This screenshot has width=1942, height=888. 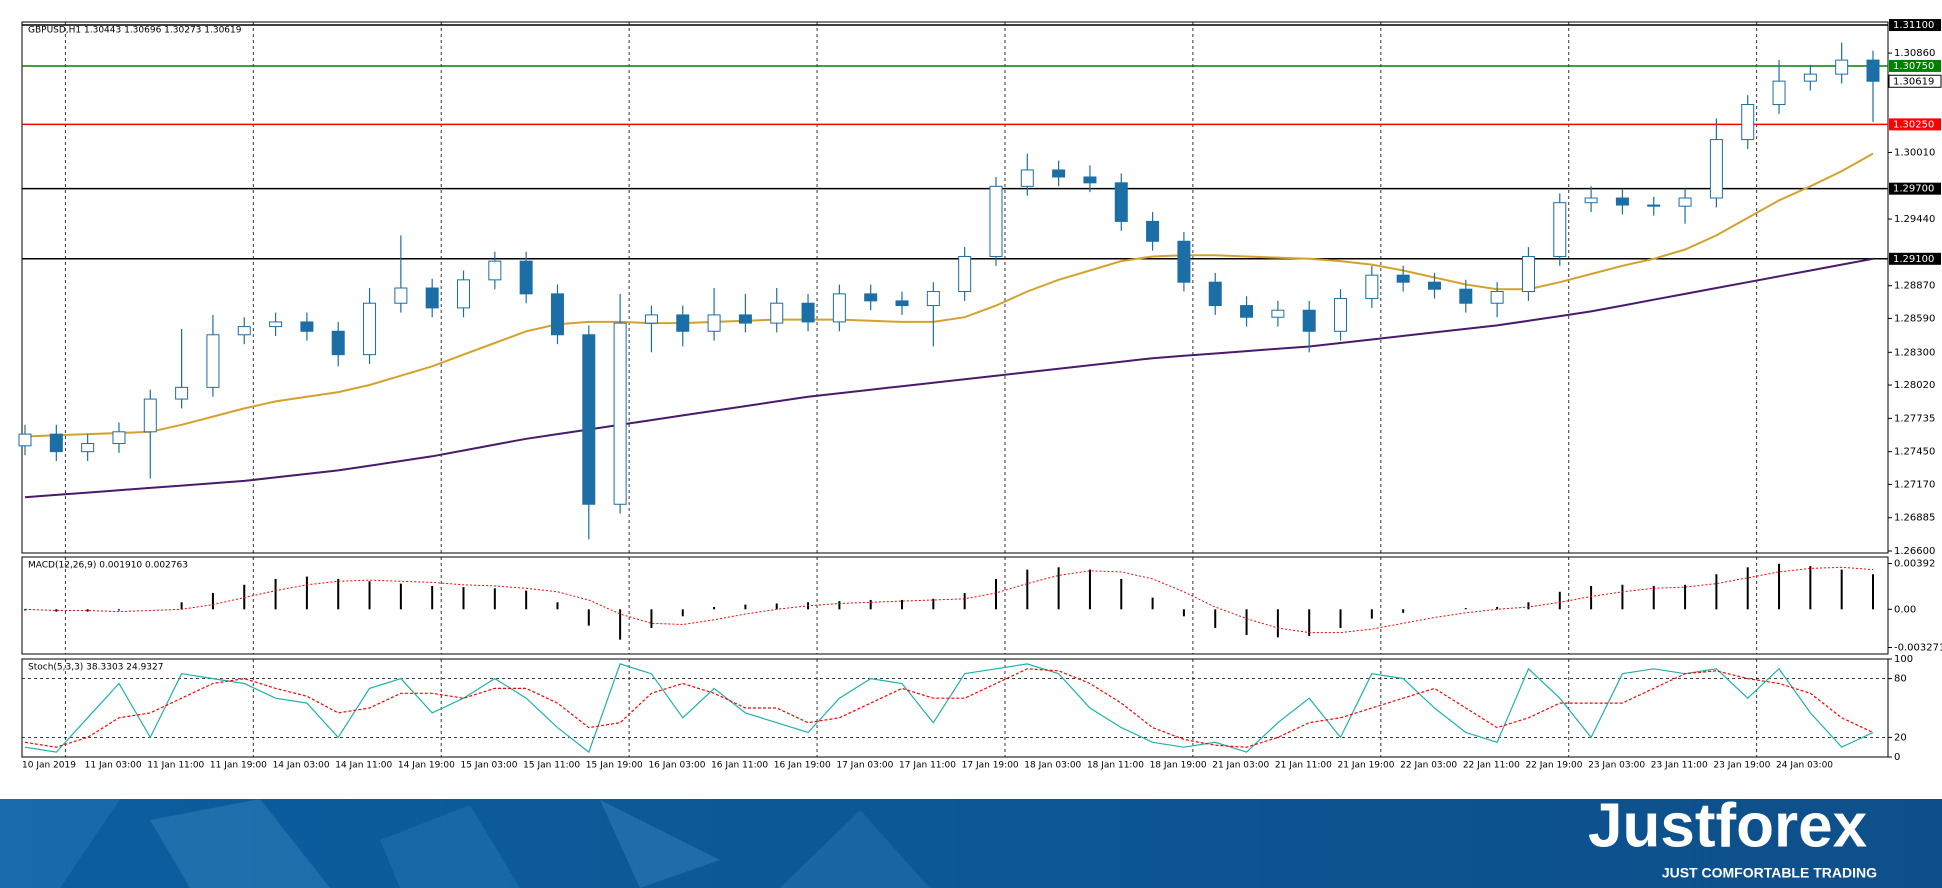 I want to click on x-tick-label: 24 Jan 03:00, so click(x=1804, y=766).